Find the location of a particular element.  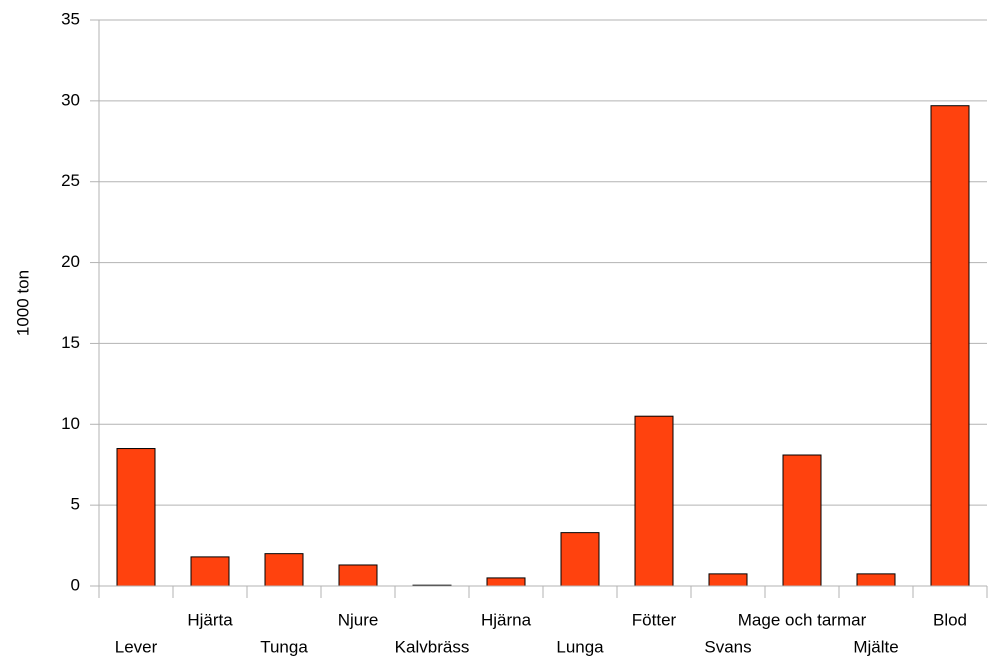

x-tick-label: Svans is located at coordinates (727, 646).